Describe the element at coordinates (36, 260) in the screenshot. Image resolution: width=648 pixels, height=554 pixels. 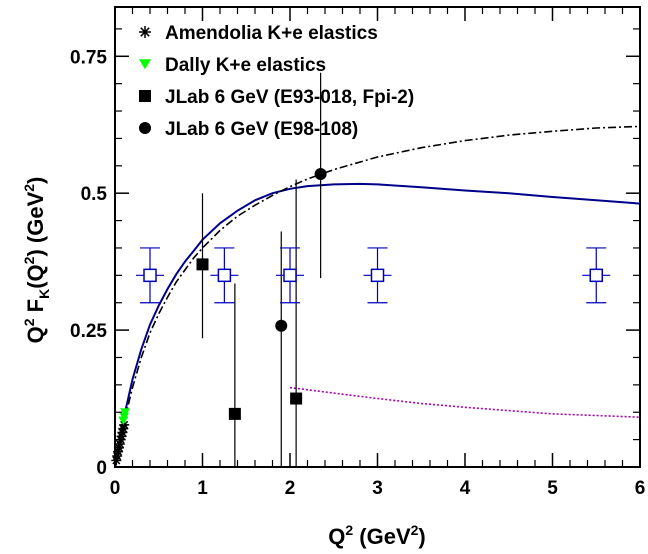
I see `y-axis-title: Q2 FK(Q2) (GeV2)` at that location.